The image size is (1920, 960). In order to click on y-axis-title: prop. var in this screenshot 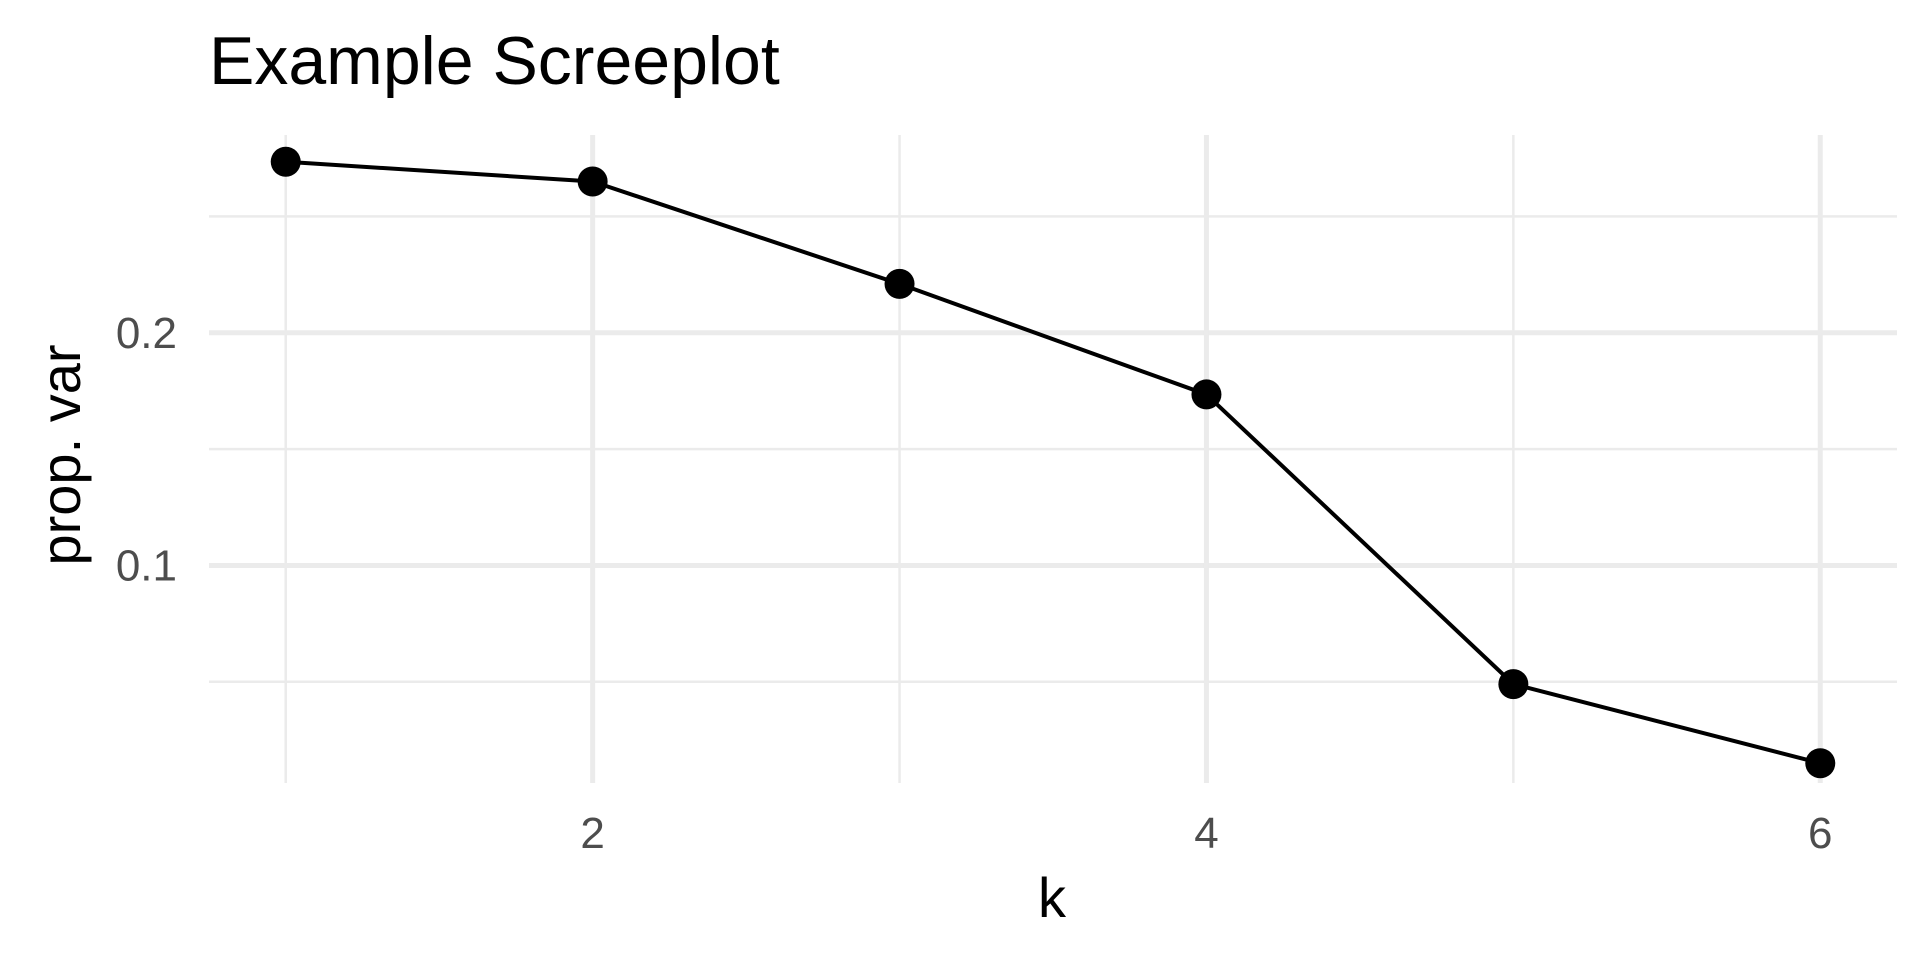, I will do `click(60, 455)`.